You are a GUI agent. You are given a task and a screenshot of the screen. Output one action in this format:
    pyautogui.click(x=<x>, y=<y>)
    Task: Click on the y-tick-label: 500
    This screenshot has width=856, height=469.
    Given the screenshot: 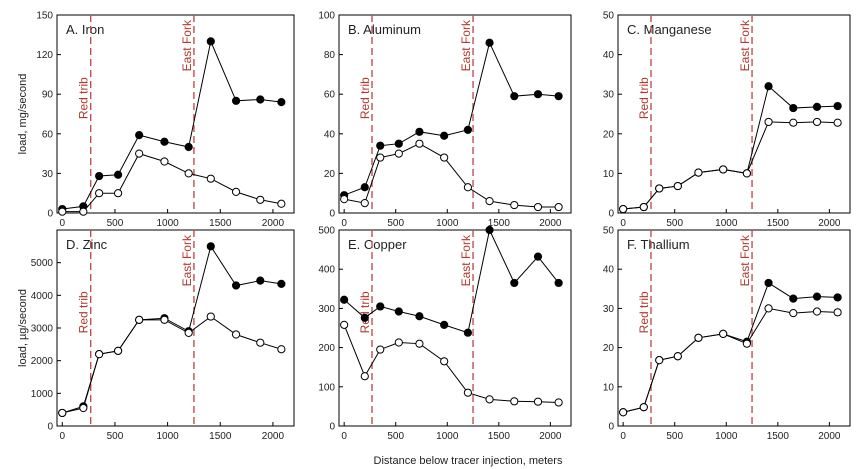 What is the action you would take?
    pyautogui.click(x=326, y=231)
    